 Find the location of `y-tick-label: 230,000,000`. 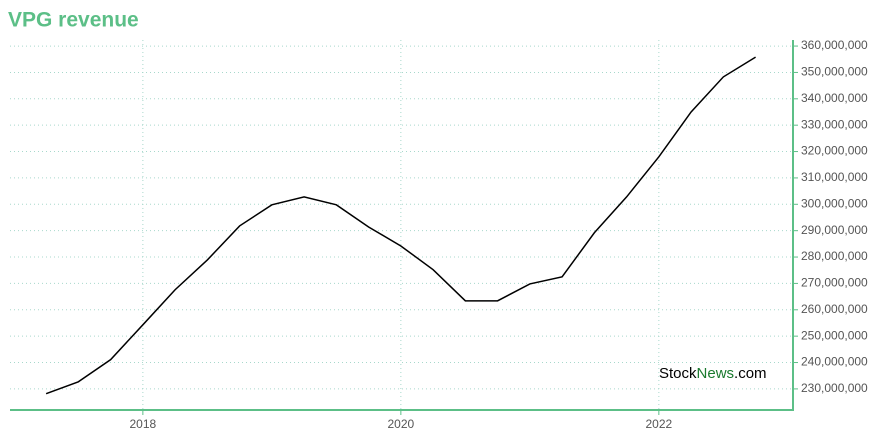

y-tick-label: 230,000,000 is located at coordinates (834, 388).